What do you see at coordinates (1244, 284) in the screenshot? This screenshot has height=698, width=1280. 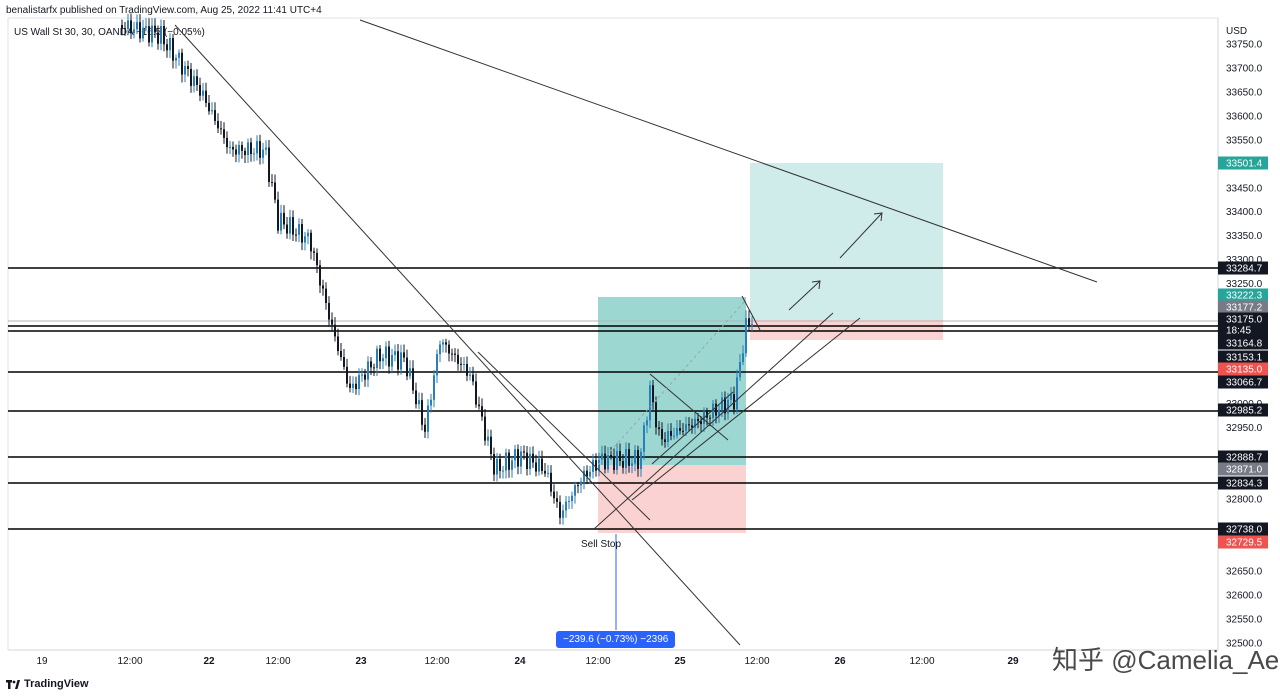 I see `price-tick-label: 33250.0` at bounding box center [1244, 284].